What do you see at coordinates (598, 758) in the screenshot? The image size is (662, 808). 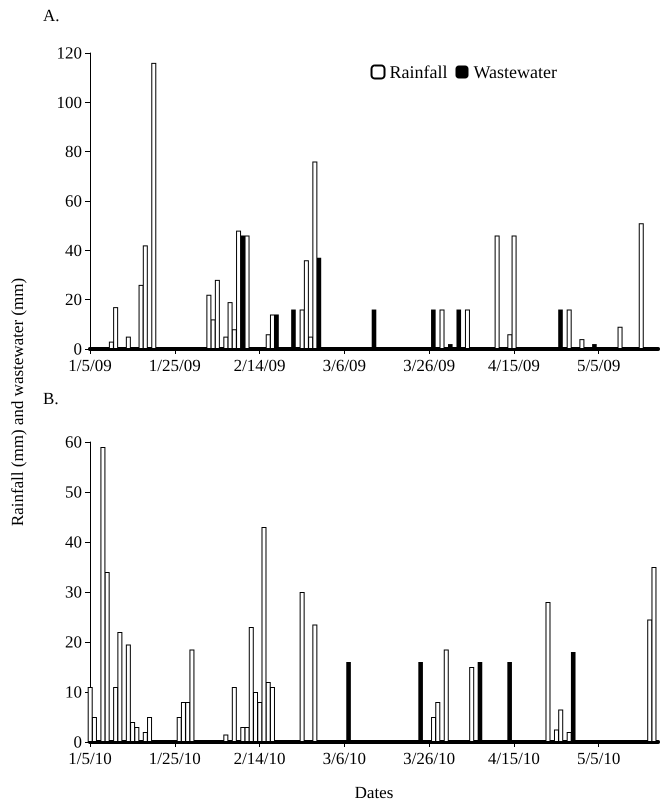 I see `x-tick-label: 5/5/10` at bounding box center [598, 758].